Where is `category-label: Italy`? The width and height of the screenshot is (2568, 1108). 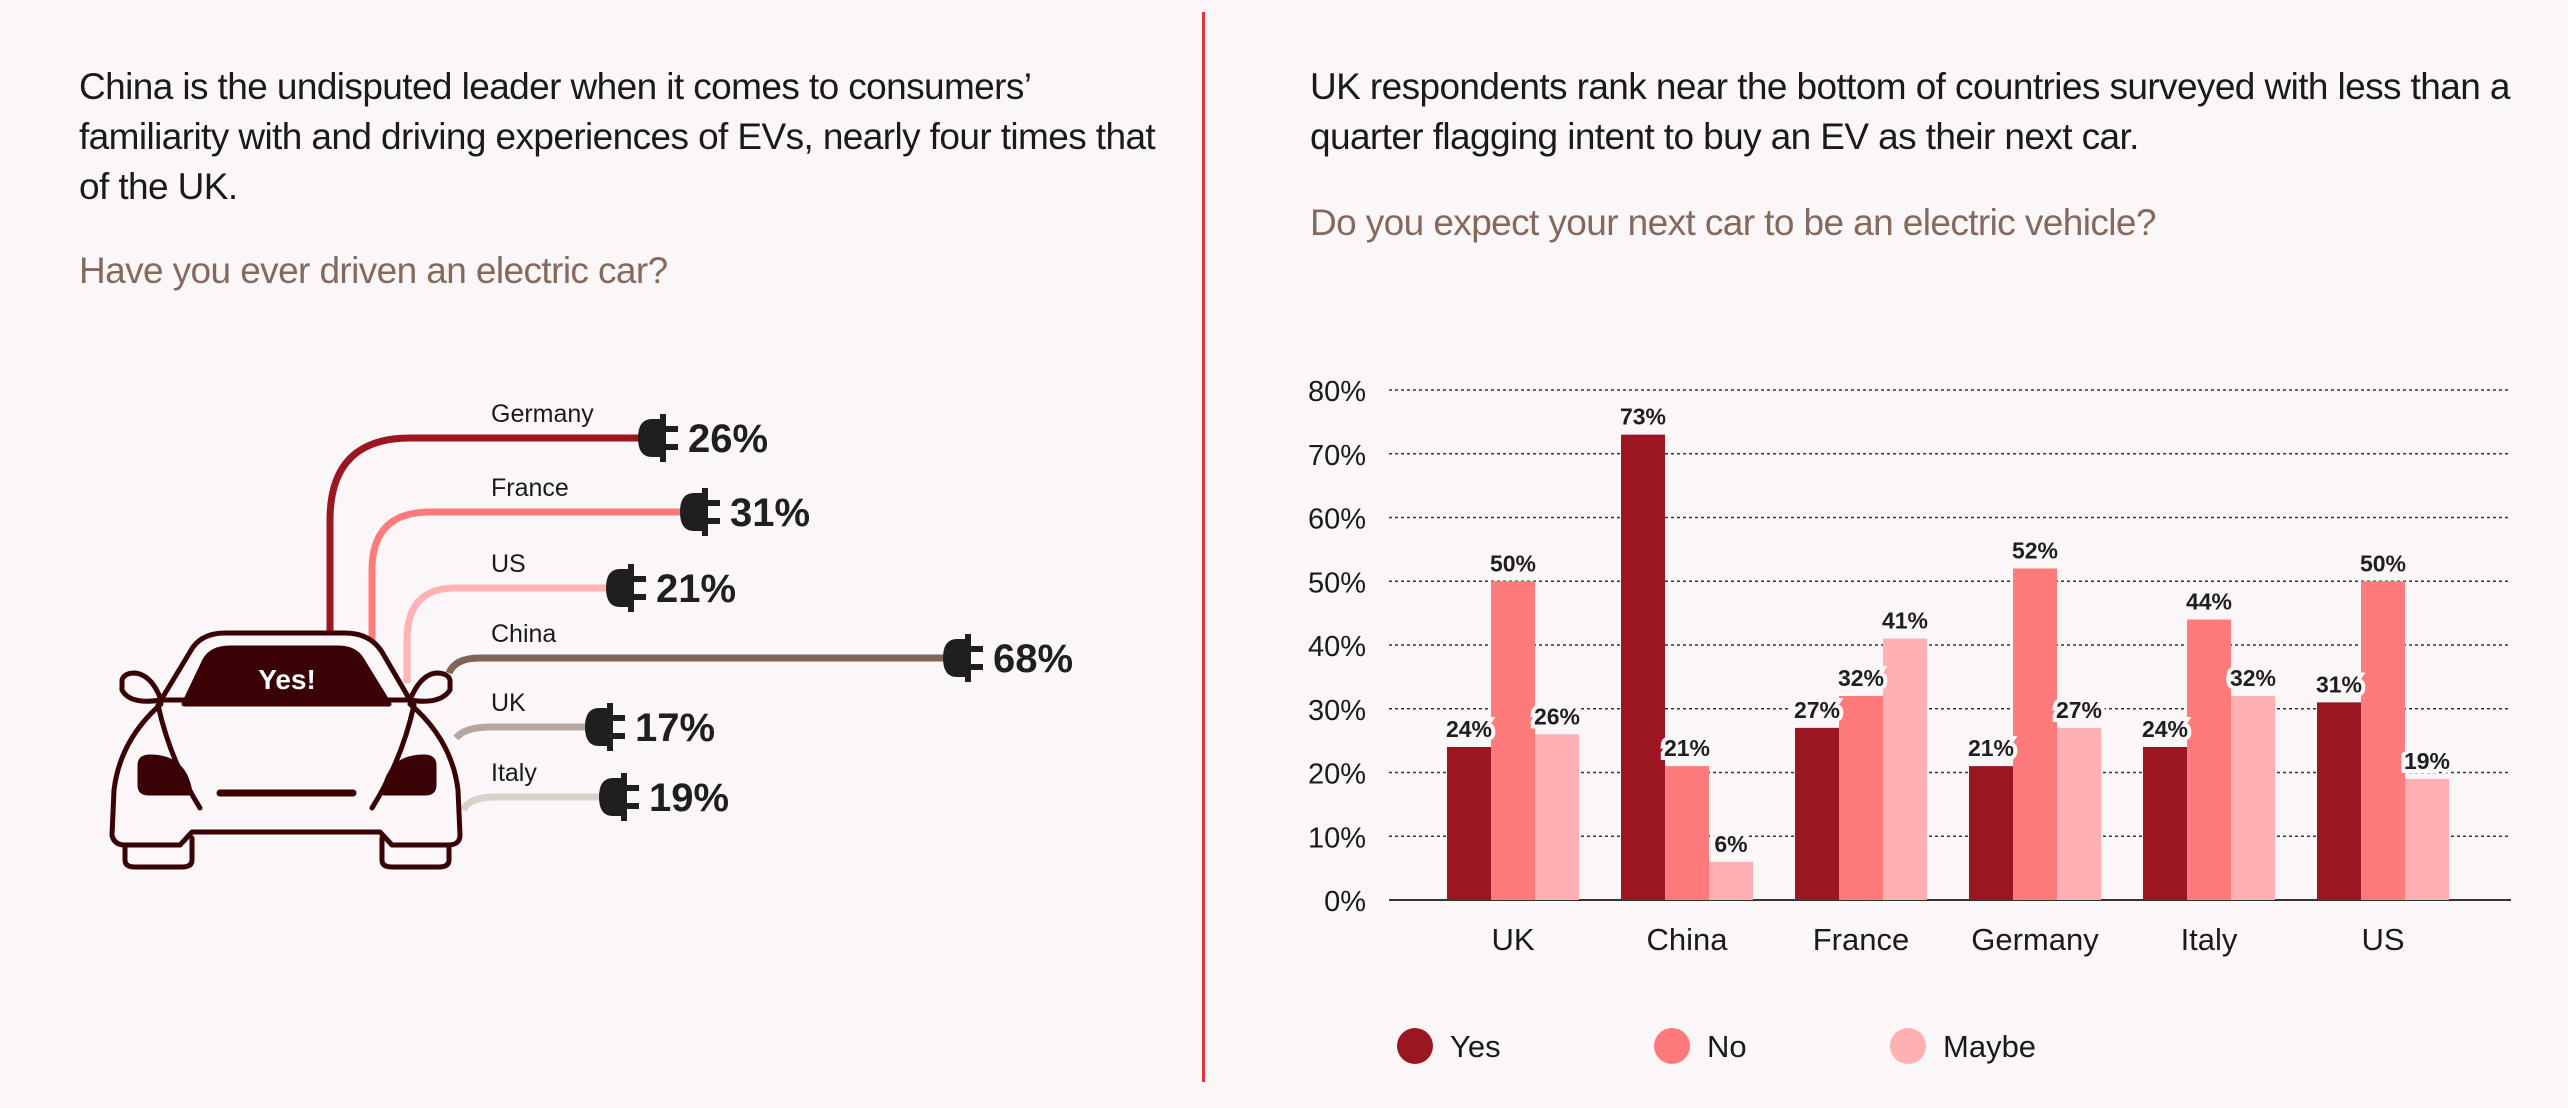
category-label: Italy is located at coordinates (2209, 939).